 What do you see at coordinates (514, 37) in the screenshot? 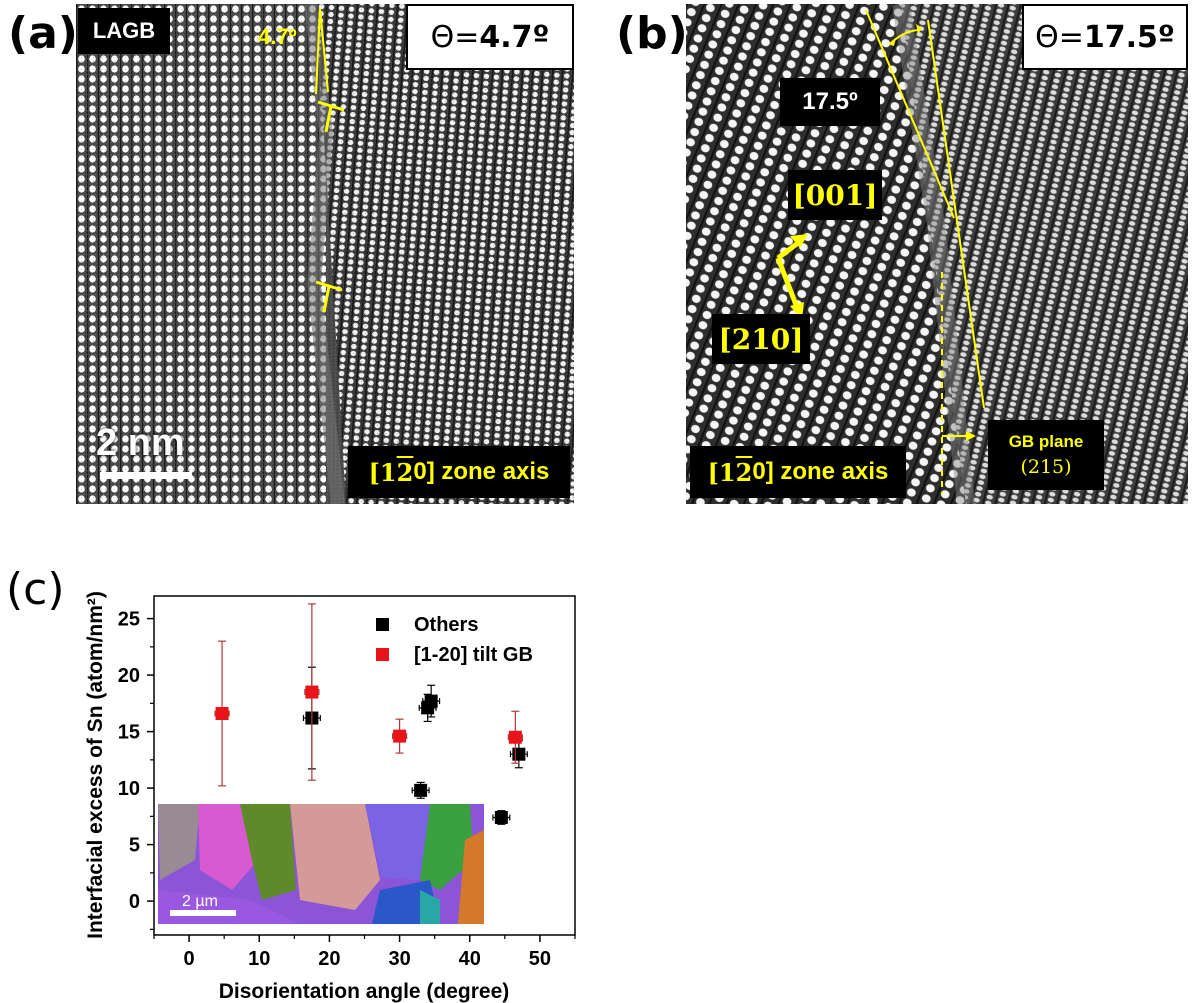
I see `panel-a-theta-value: 4.7º` at bounding box center [514, 37].